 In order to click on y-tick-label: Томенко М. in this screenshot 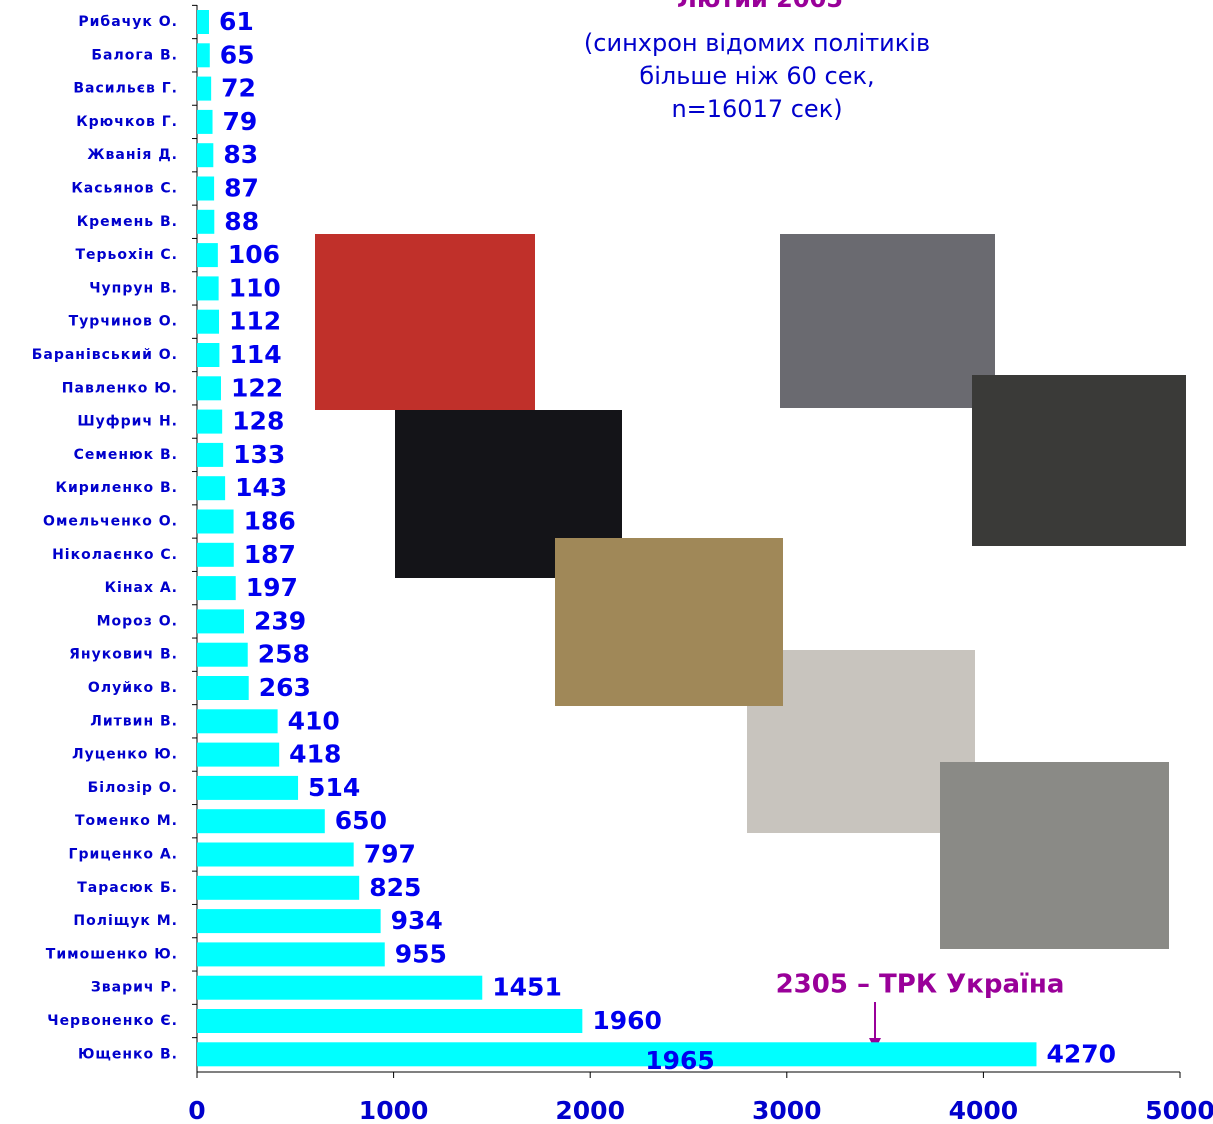, I will do `click(126, 821)`.